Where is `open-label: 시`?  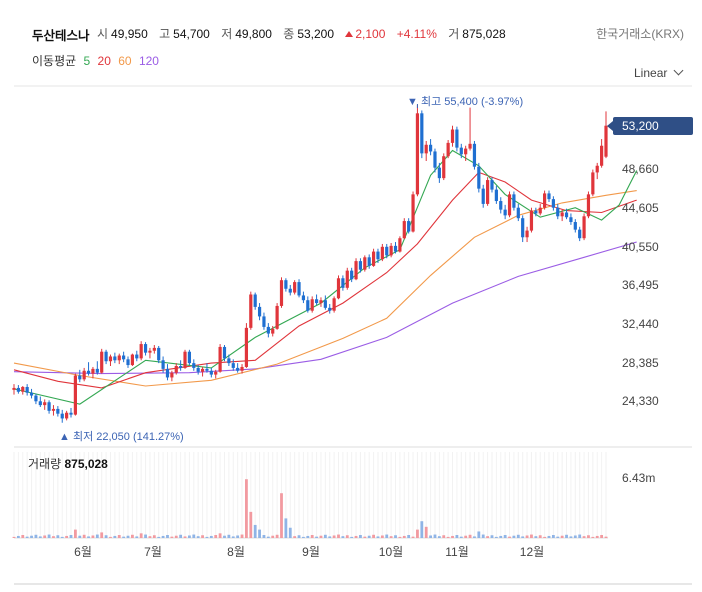 open-label: 시 is located at coordinates (103, 34).